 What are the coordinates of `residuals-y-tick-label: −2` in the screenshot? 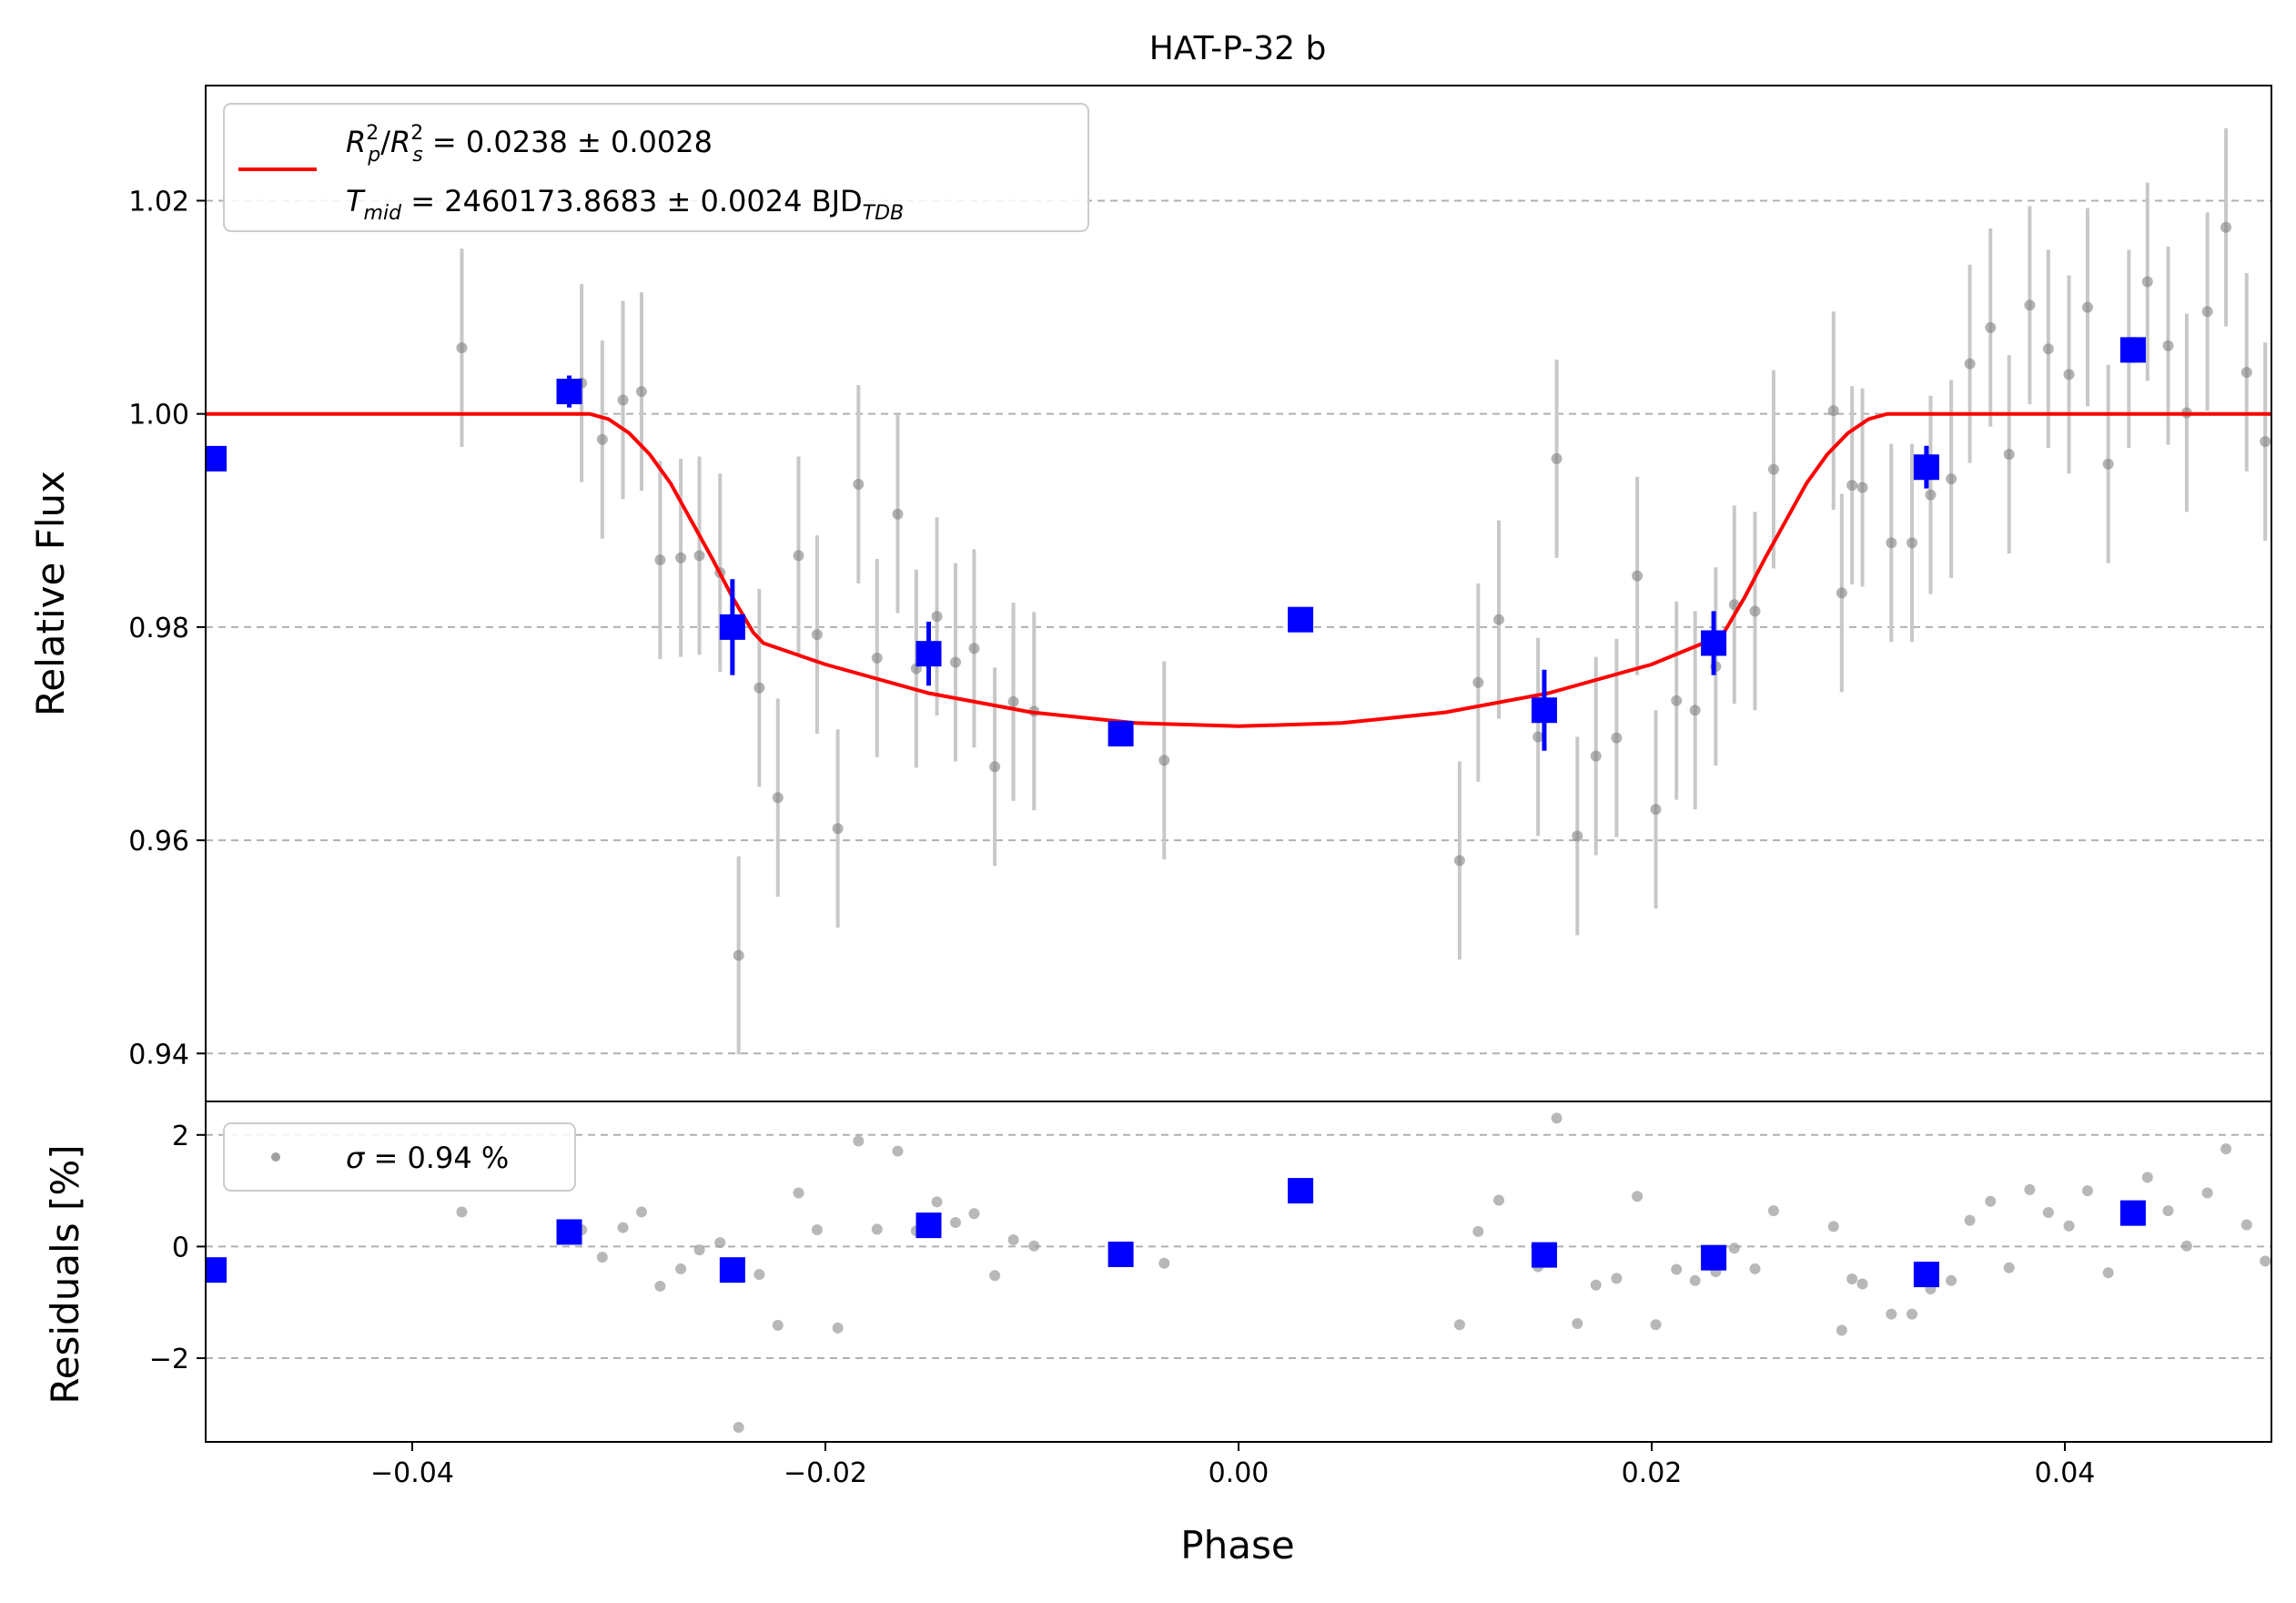 It's located at (169, 1359).